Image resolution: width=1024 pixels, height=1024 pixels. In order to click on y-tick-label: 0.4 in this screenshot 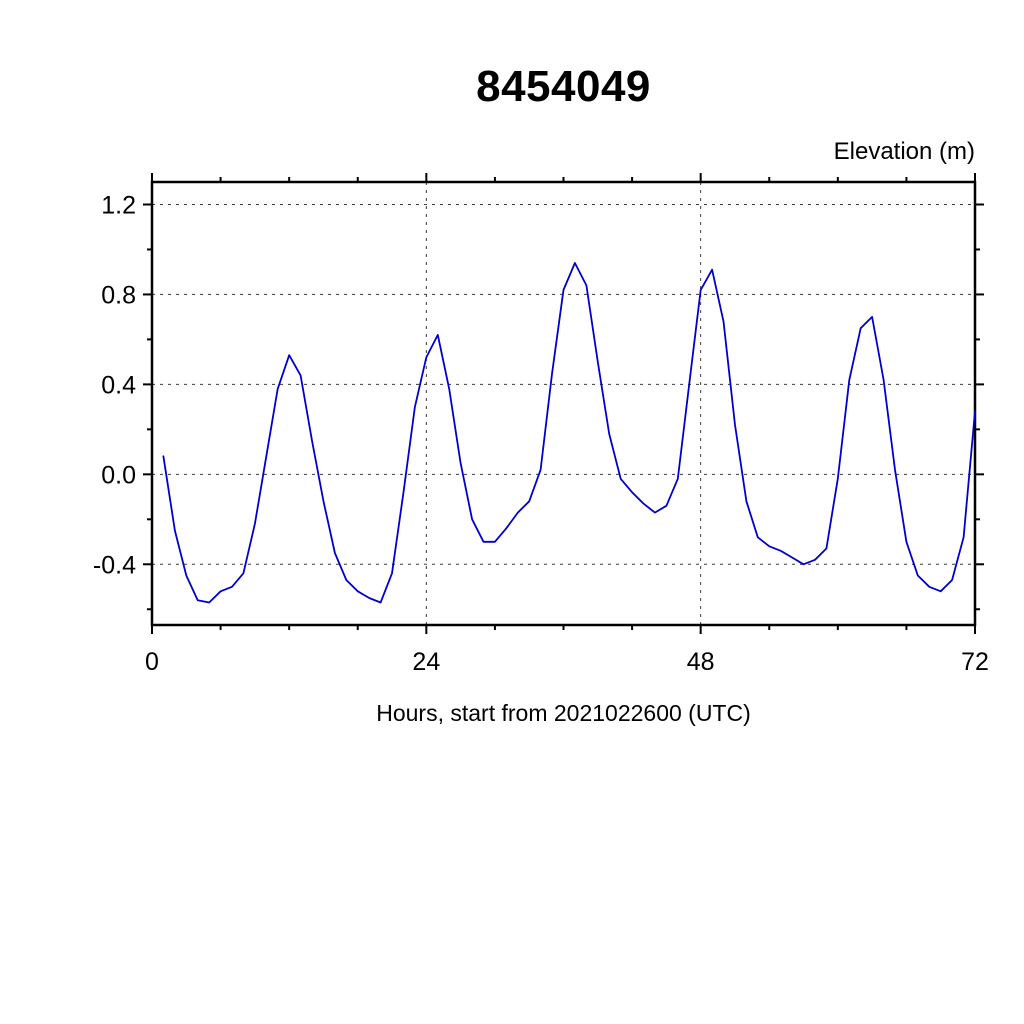, I will do `click(118, 385)`.